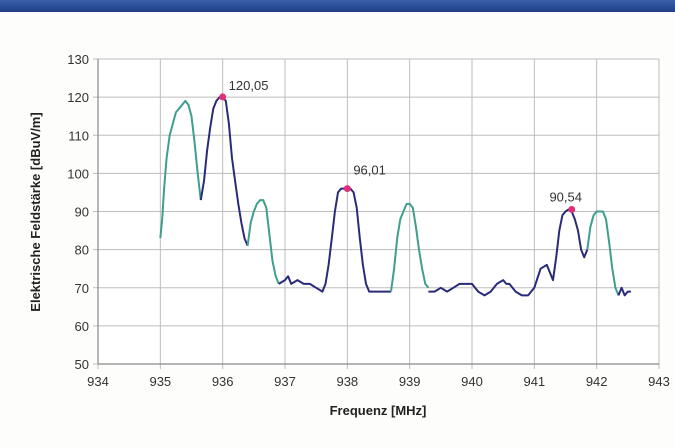 Image resolution: width=675 pixels, height=448 pixels. Describe the element at coordinates (397, 153) in the screenshot. I see `marker-group` at that location.